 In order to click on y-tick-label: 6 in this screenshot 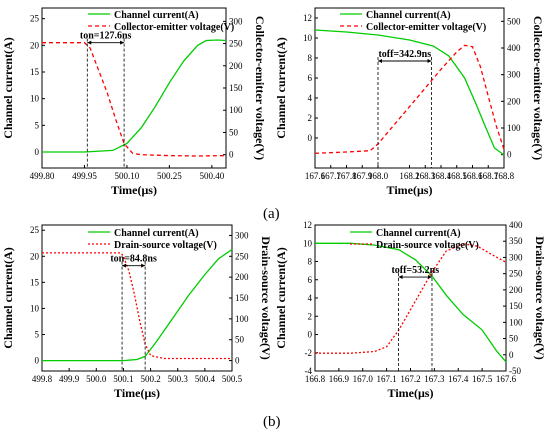, I will do `click(310, 78)`.